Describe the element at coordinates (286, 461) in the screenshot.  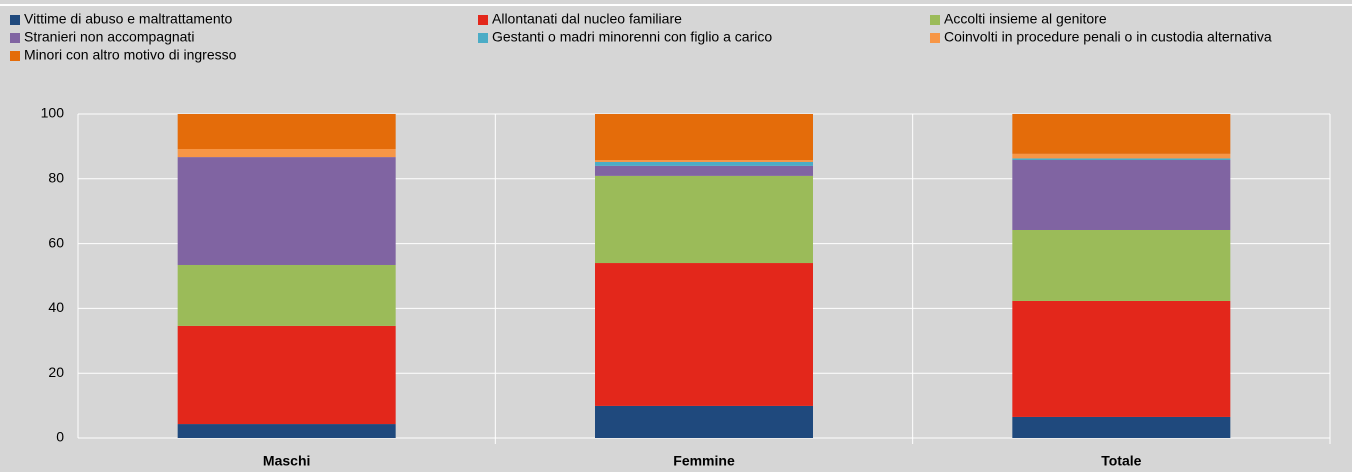
I see `x-tick-label: Maschi` at that location.